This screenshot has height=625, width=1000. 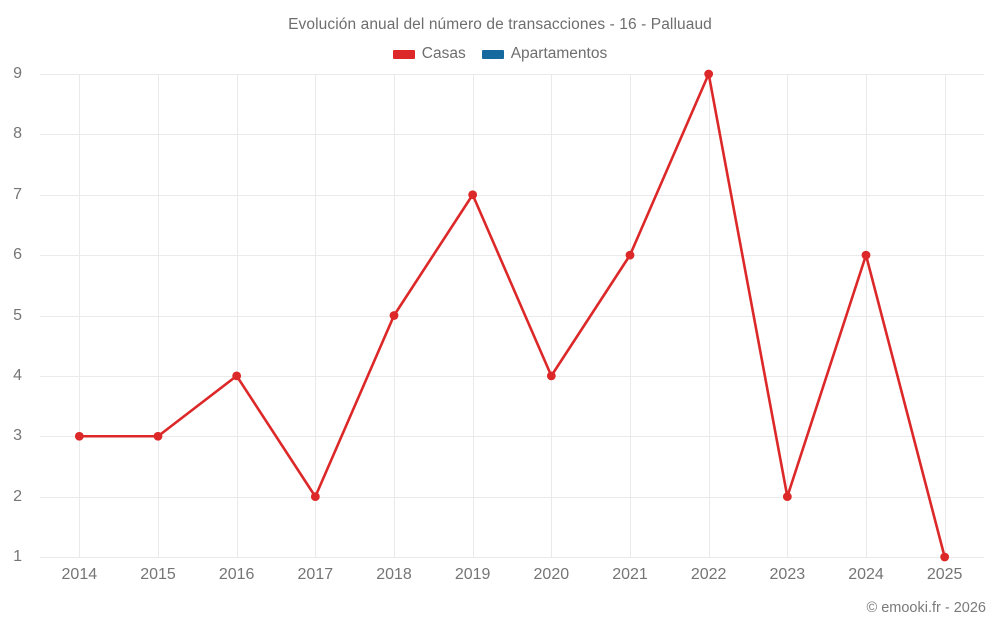 What do you see at coordinates (866, 574) in the screenshot?
I see `x-axis-tick-label: 2024` at bounding box center [866, 574].